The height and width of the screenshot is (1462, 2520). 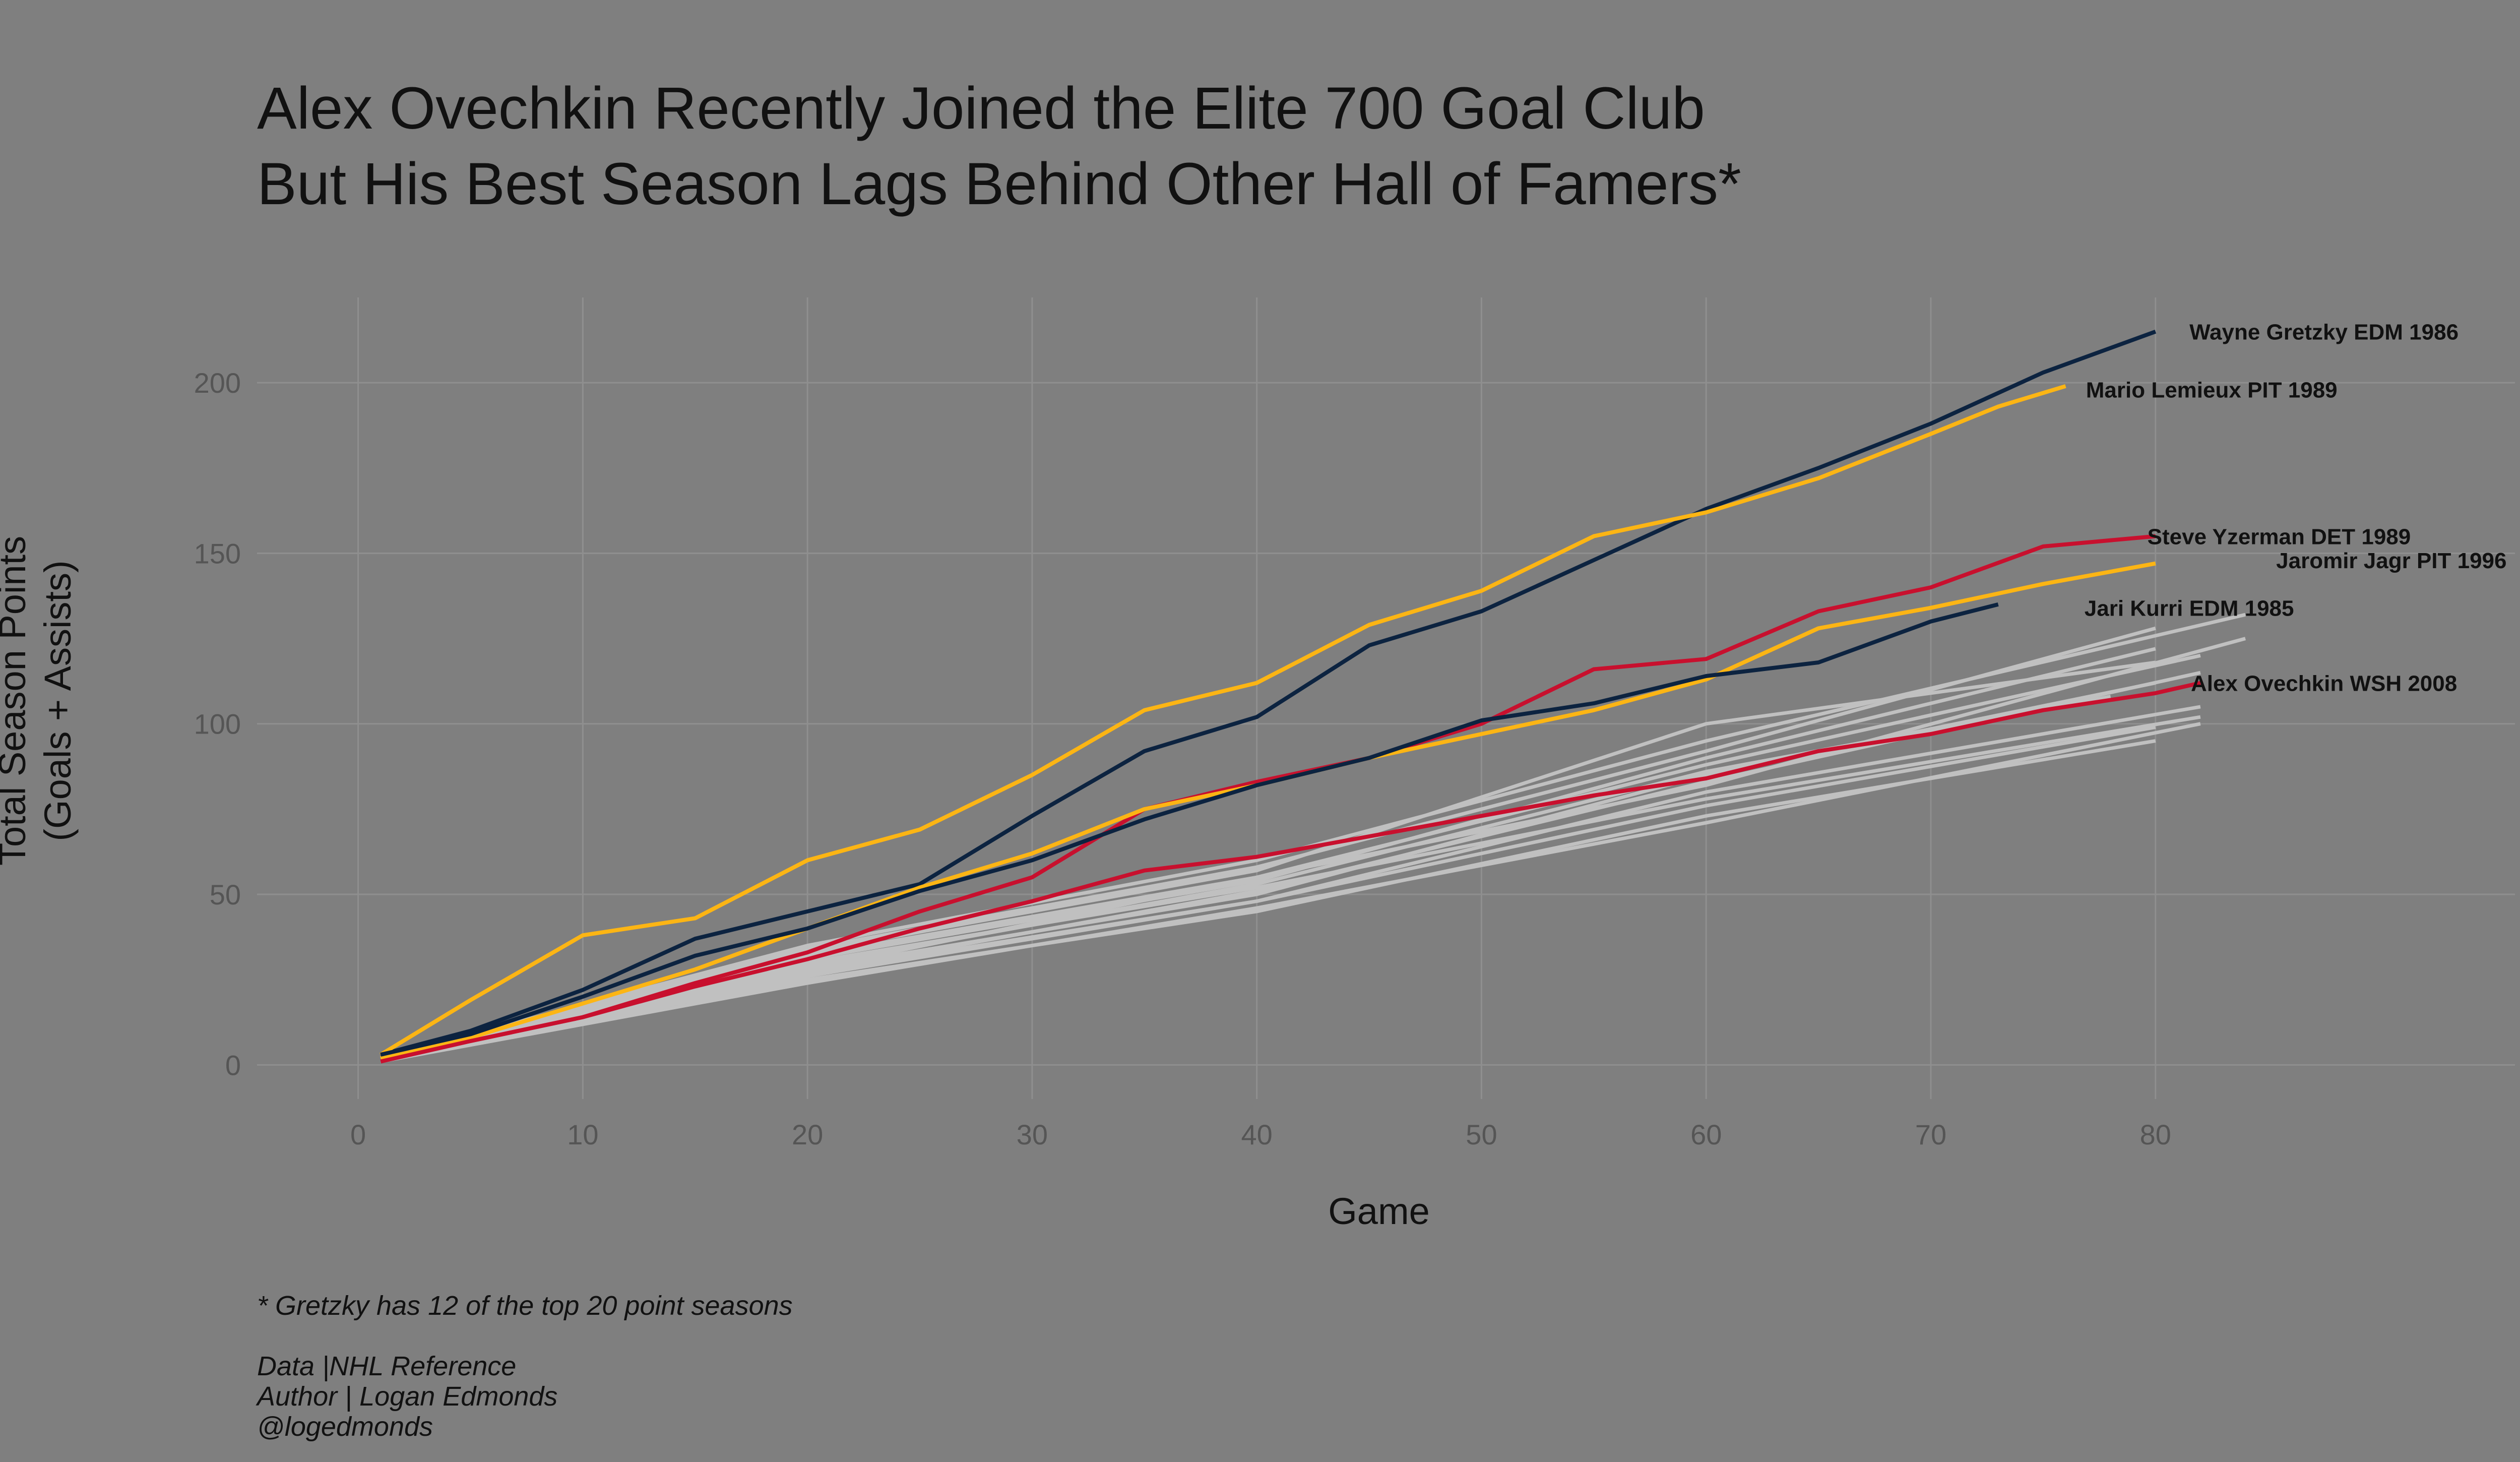 What do you see at coordinates (807, 1134) in the screenshot?
I see `x-tick-label: 20` at bounding box center [807, 1134].